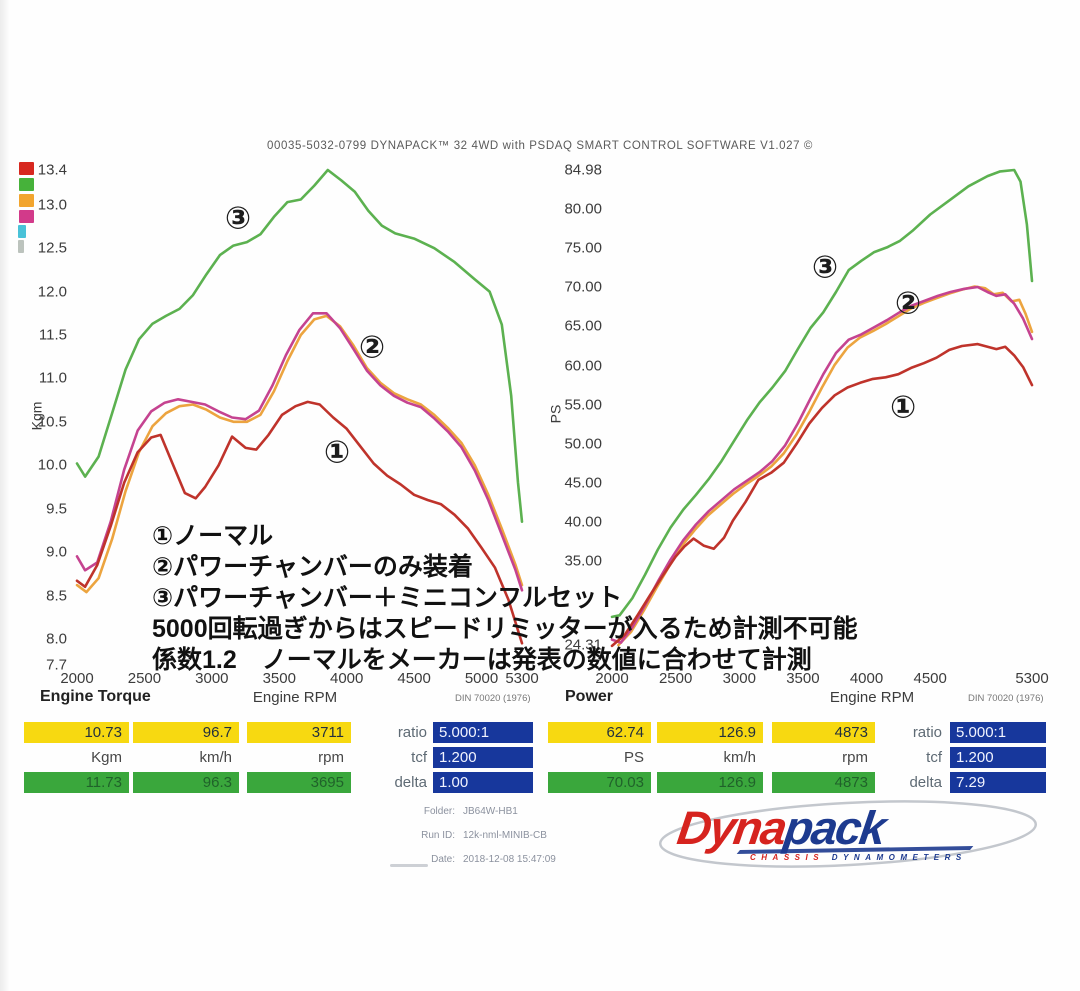 The width and height of the screenshot is (1080, 991). I want to click on param-value: 1.200, so click(483, 757).